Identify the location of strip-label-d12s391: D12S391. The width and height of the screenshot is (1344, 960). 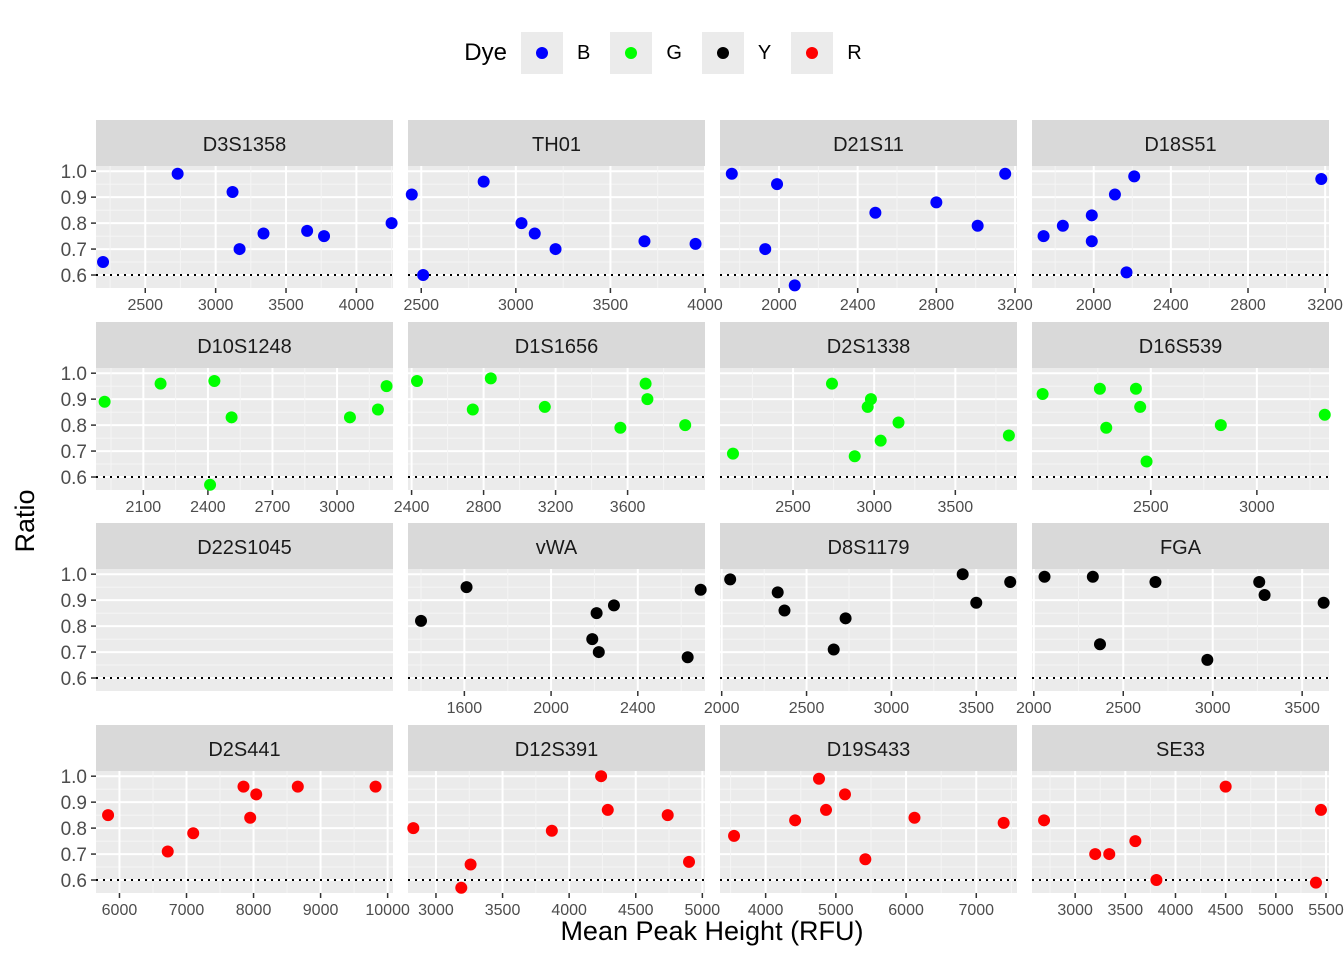
(556, 750).